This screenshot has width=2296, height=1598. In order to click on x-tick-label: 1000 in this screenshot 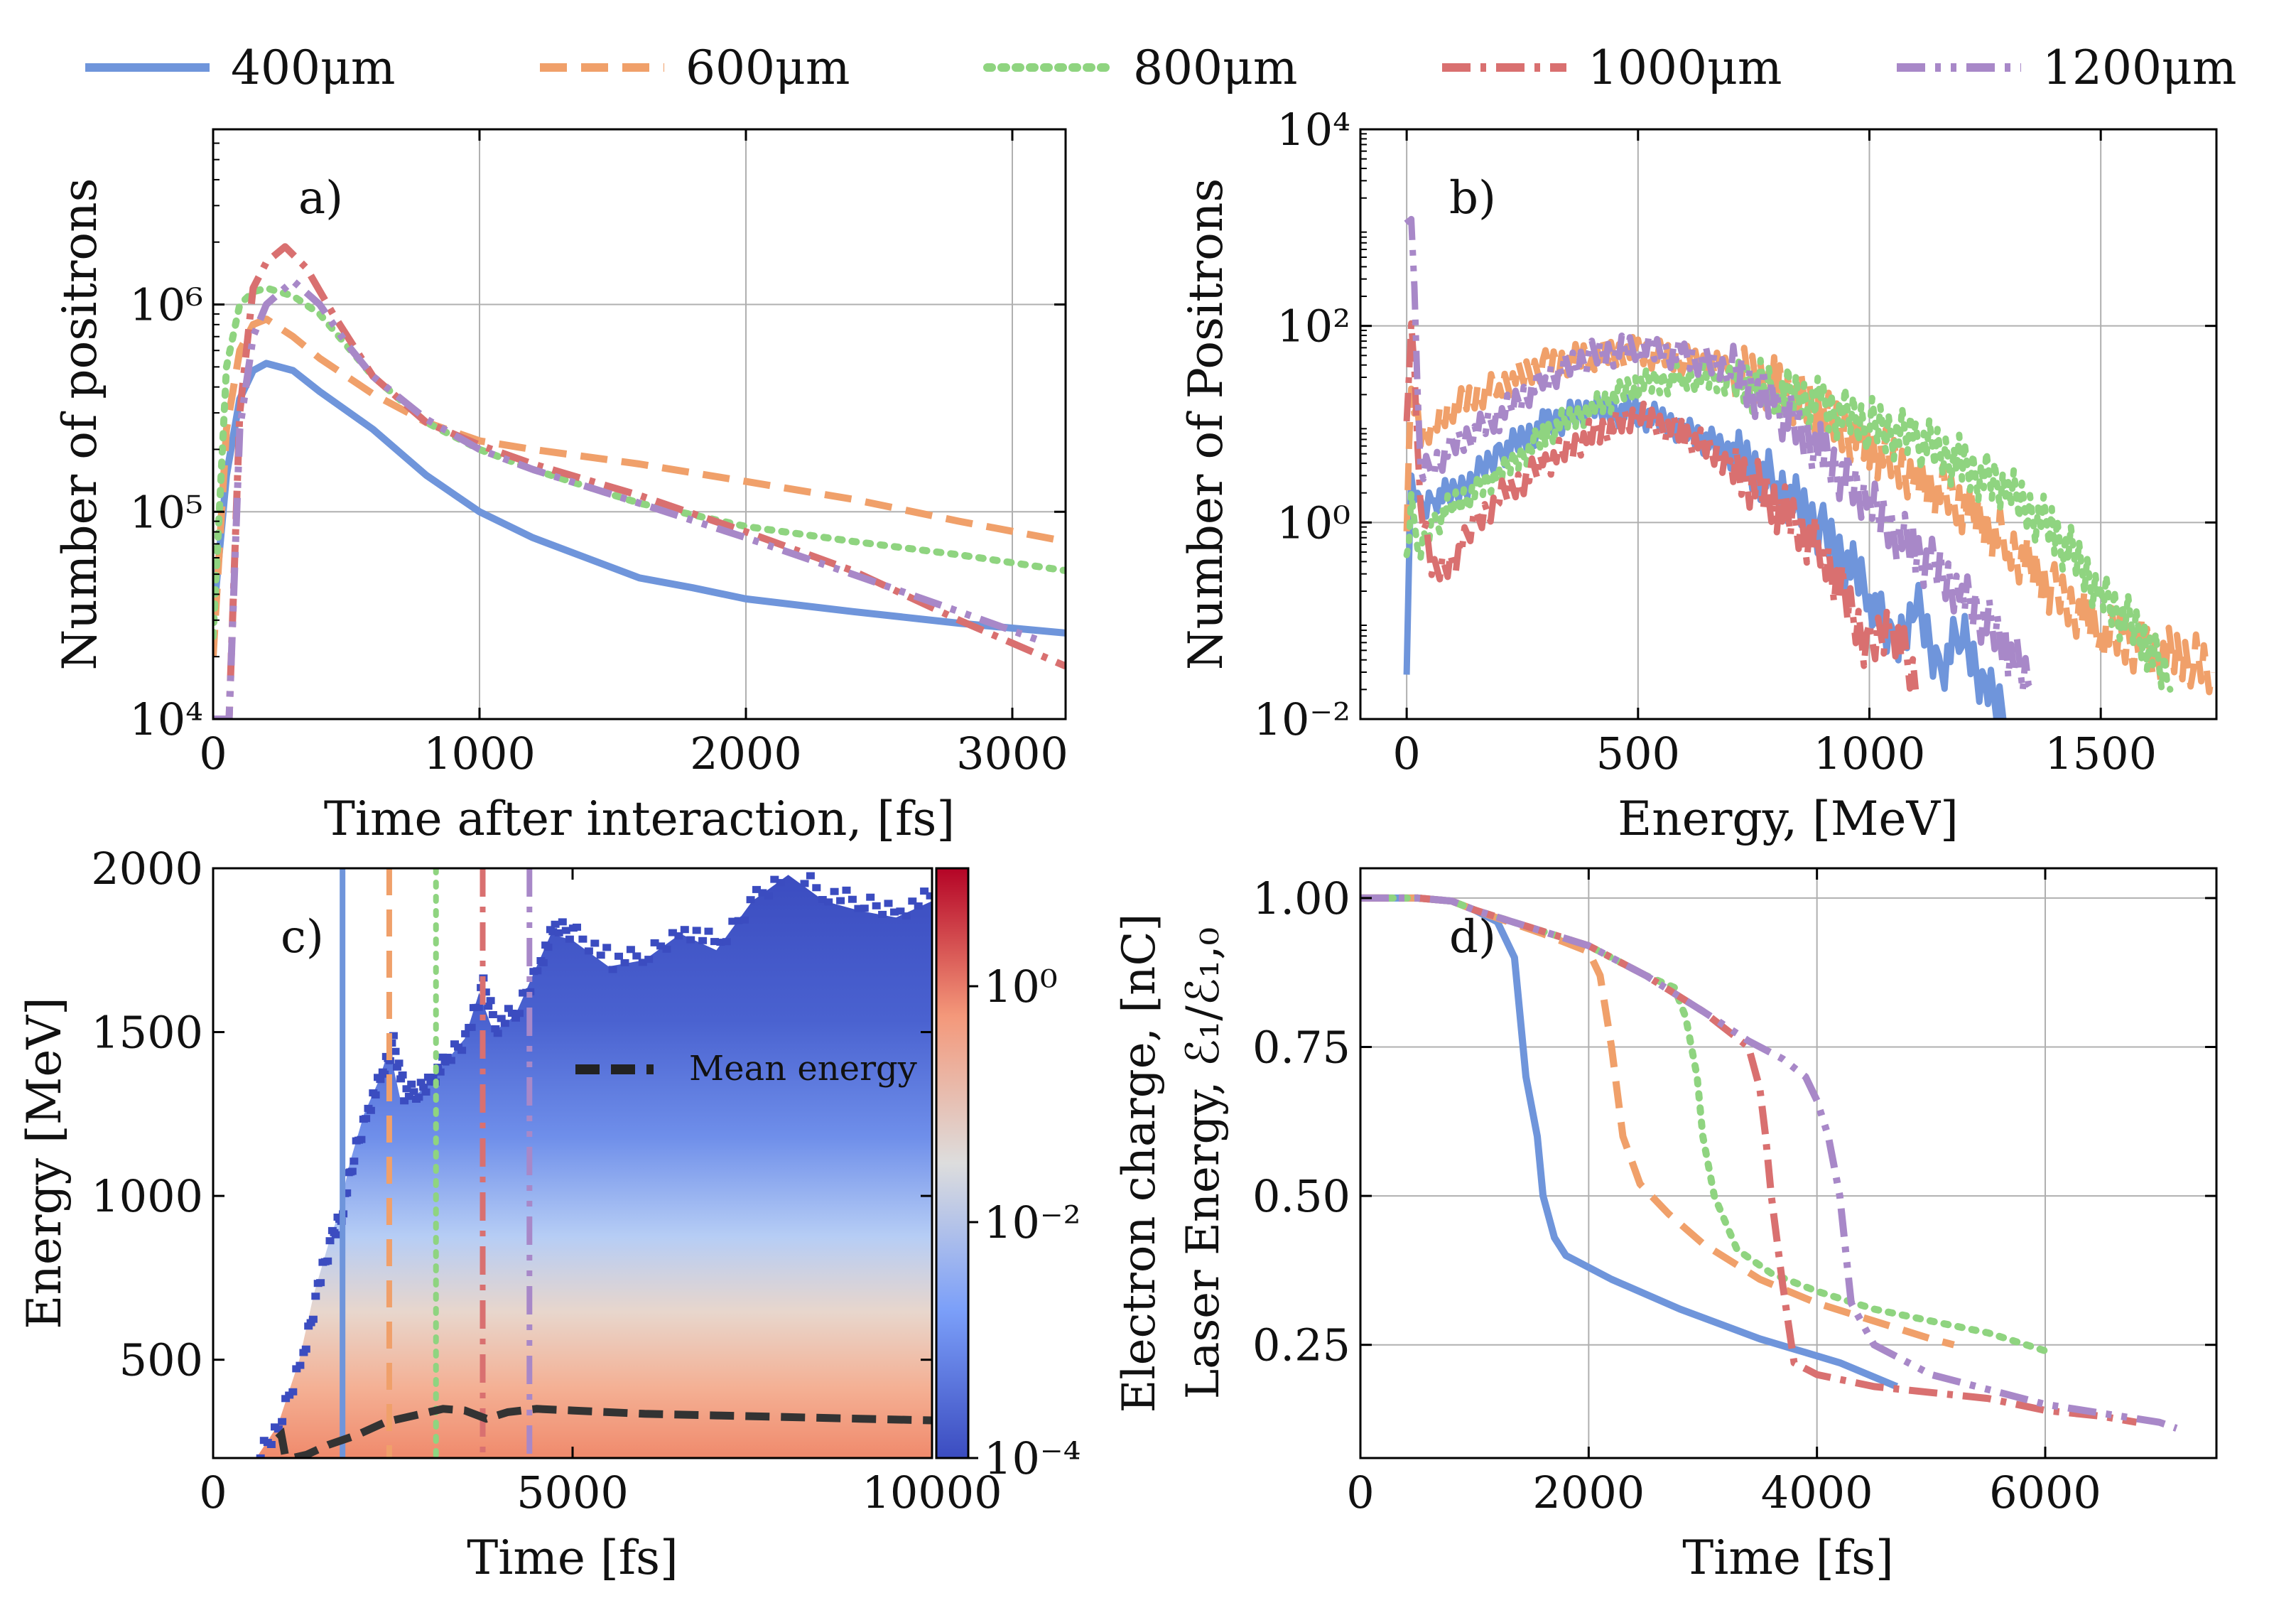, I will do `click(1870, 753)`.